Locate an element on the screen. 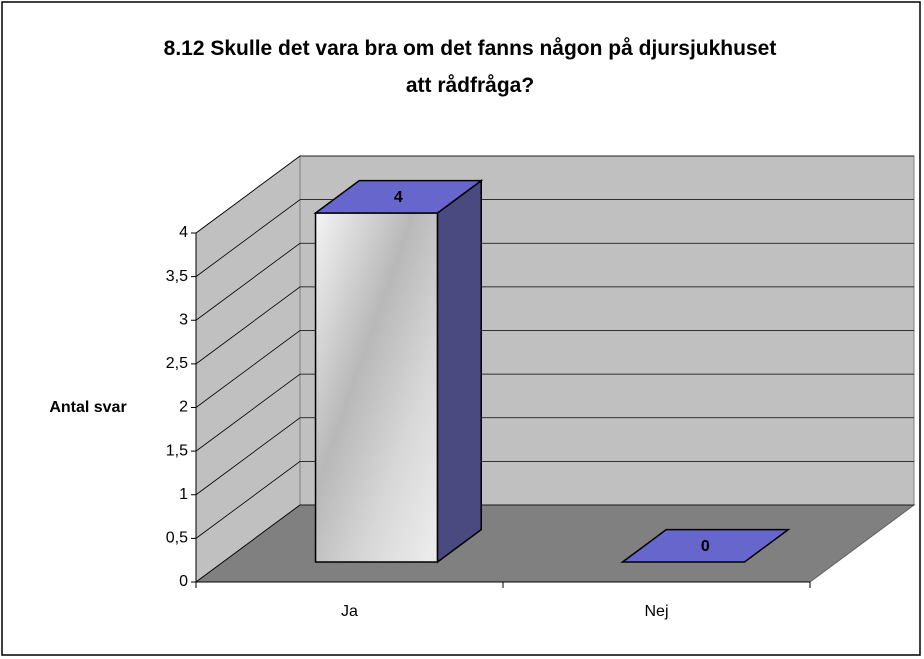 This screenshot has height=659, width=924. y-axis-label: Antal svar is located at coordinates (87, 407).